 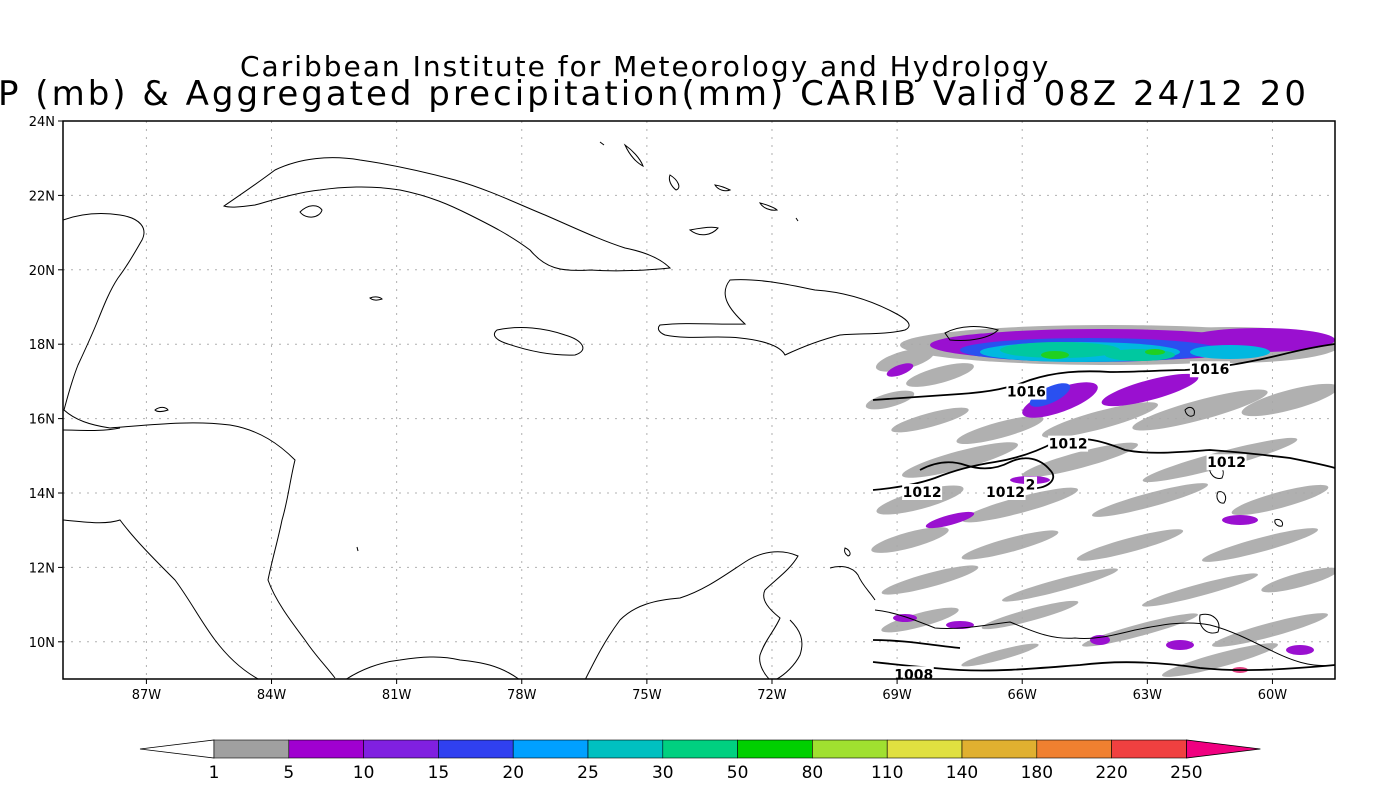 I want to click on longitude-ticks: 87W 84W 81W 78W 75W 72W 69W 66W 63W 60W, so click(x=710, y=691).